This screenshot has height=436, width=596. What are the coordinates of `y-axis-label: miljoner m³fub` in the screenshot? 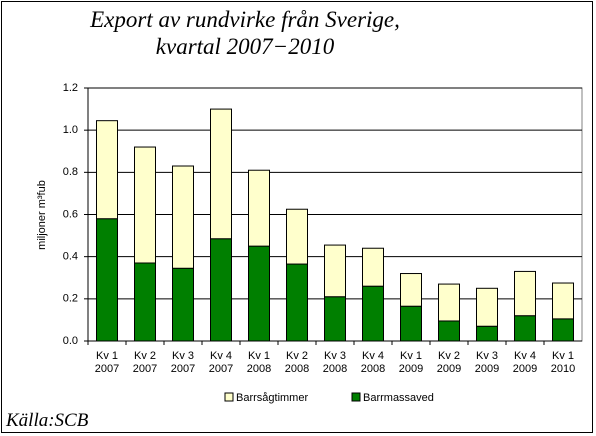 It's located at (42, 215).